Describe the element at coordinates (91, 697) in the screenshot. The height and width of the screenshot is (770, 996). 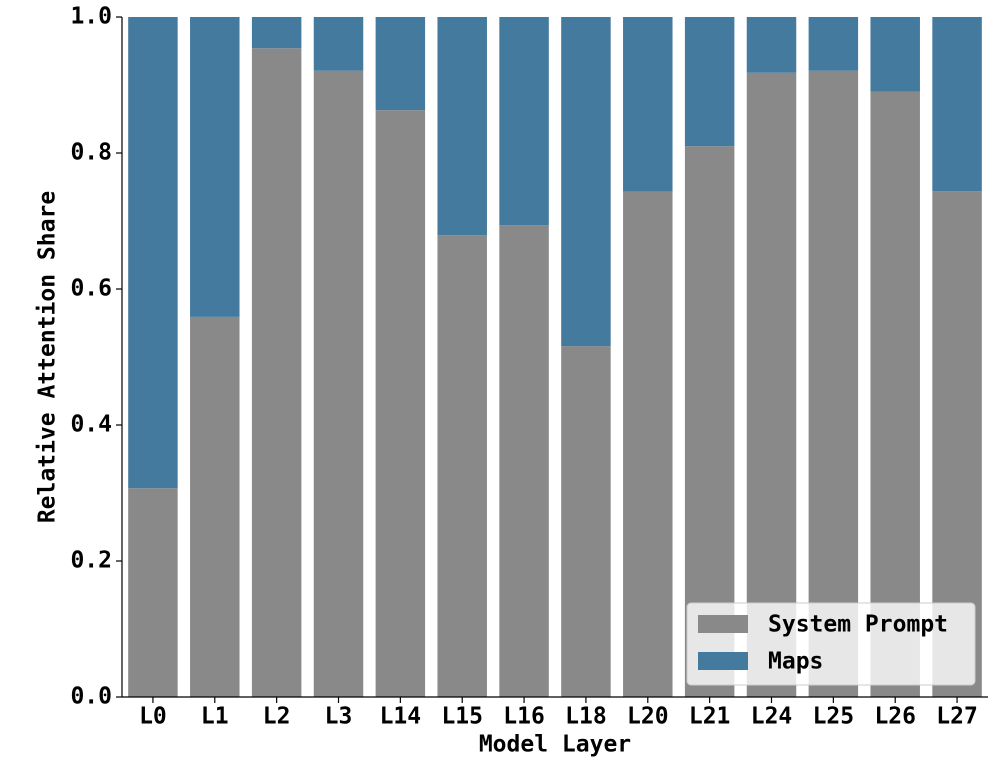
I see `y-tick-label: 0.0` at that location.